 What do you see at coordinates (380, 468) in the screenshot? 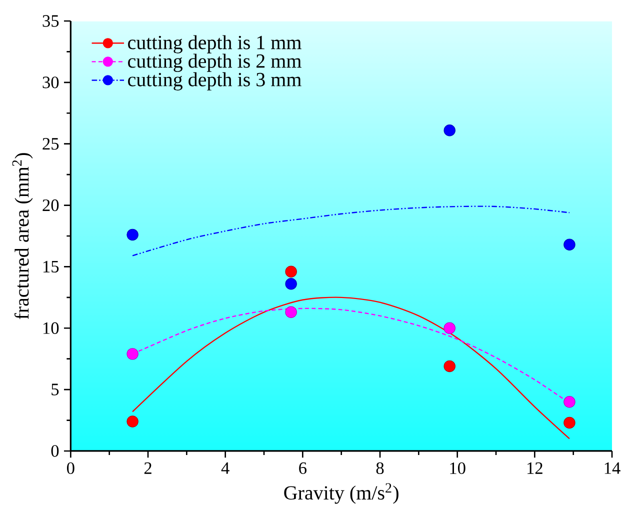
I see `x-tick-label: 8` at bounding box center [380, 468].